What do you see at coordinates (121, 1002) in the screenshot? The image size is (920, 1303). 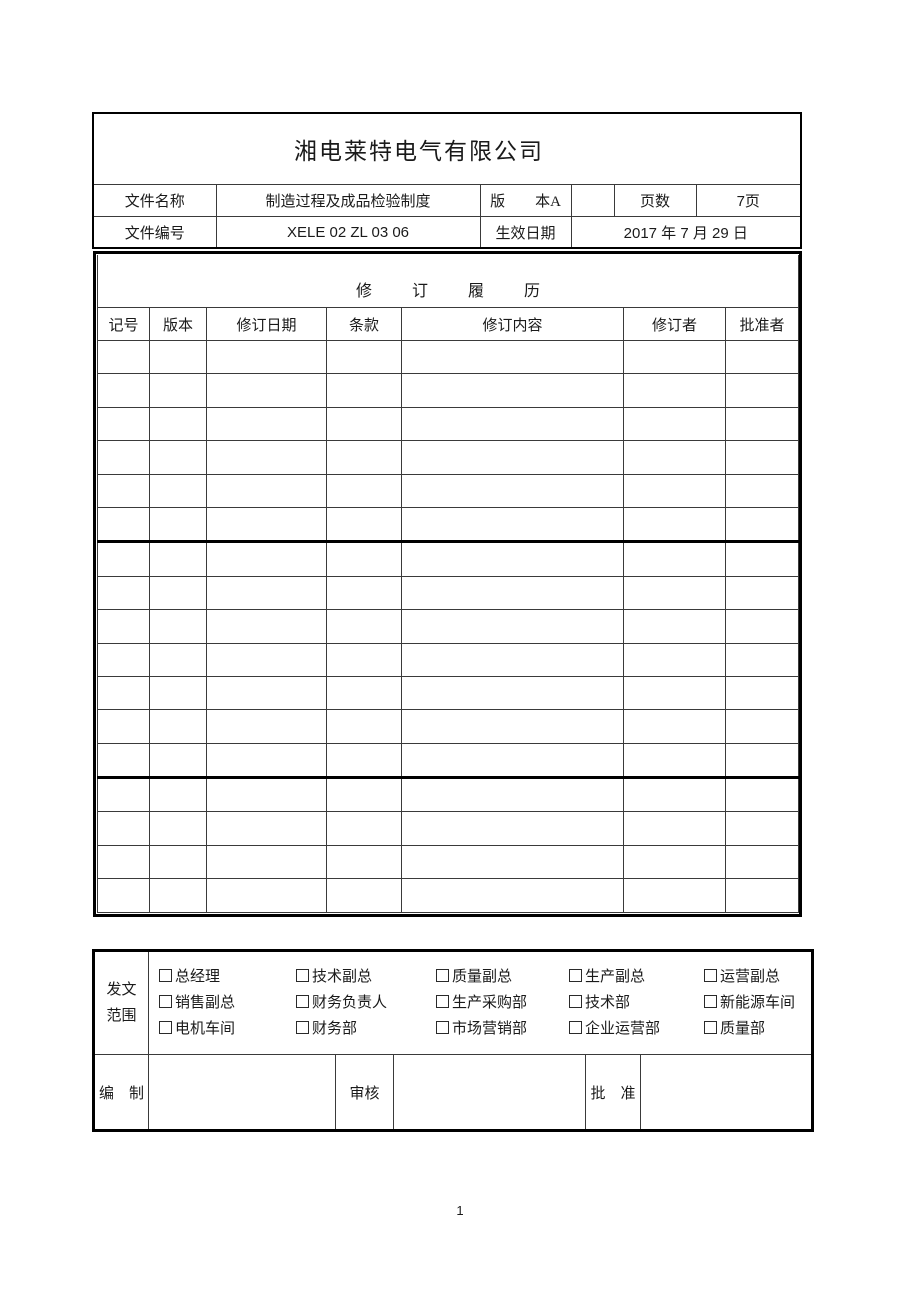 I see `distribution-scope-label: 发文 范围` at bounding box center [121, 1002].